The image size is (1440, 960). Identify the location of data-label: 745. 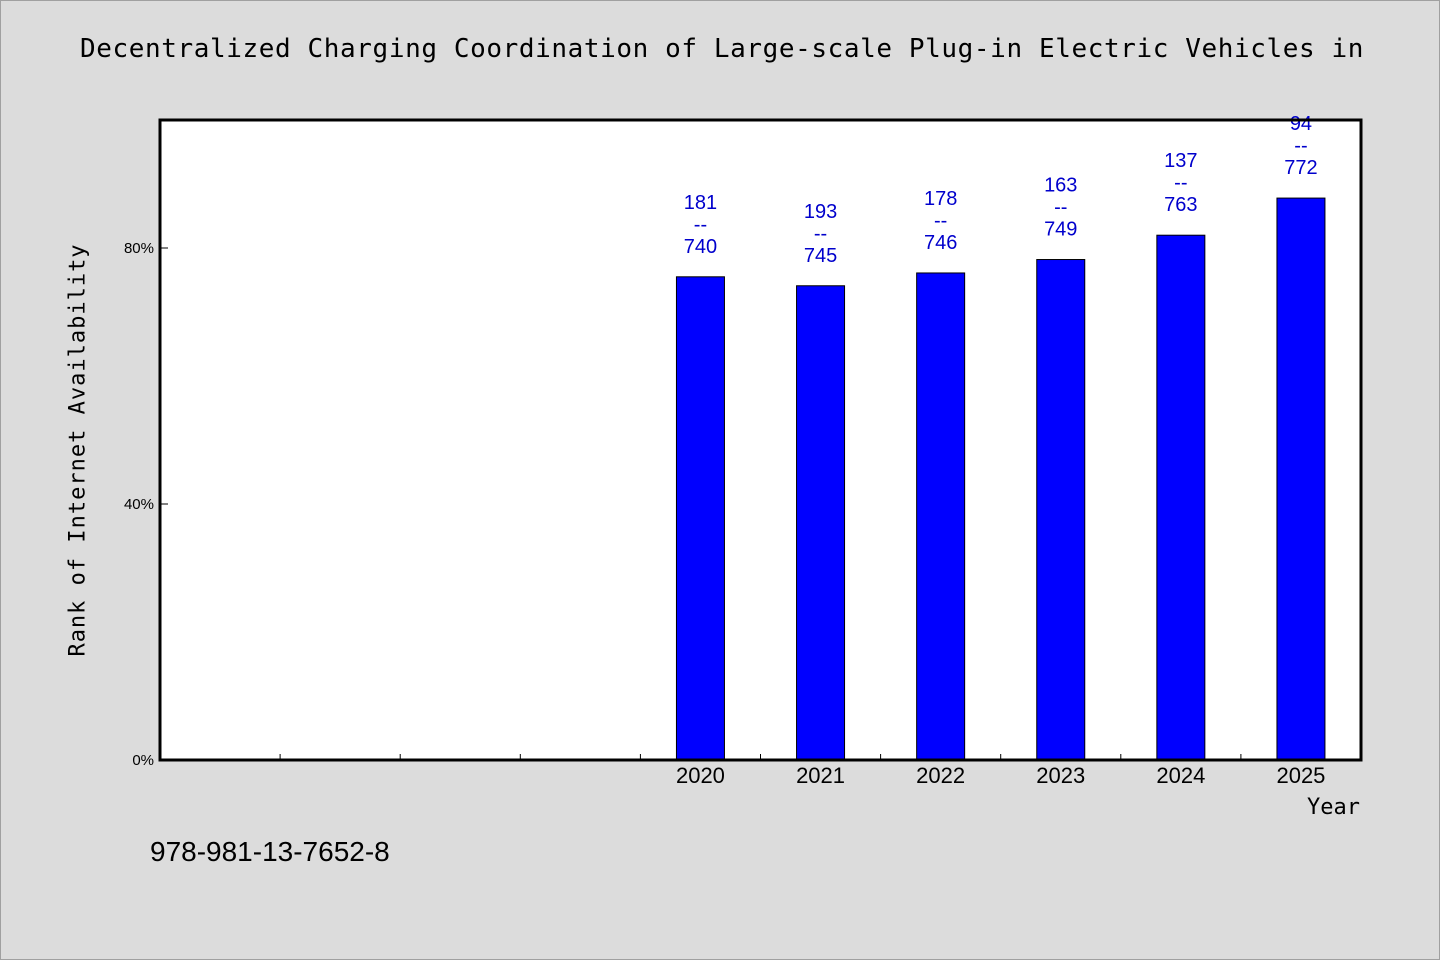
(820, 256).